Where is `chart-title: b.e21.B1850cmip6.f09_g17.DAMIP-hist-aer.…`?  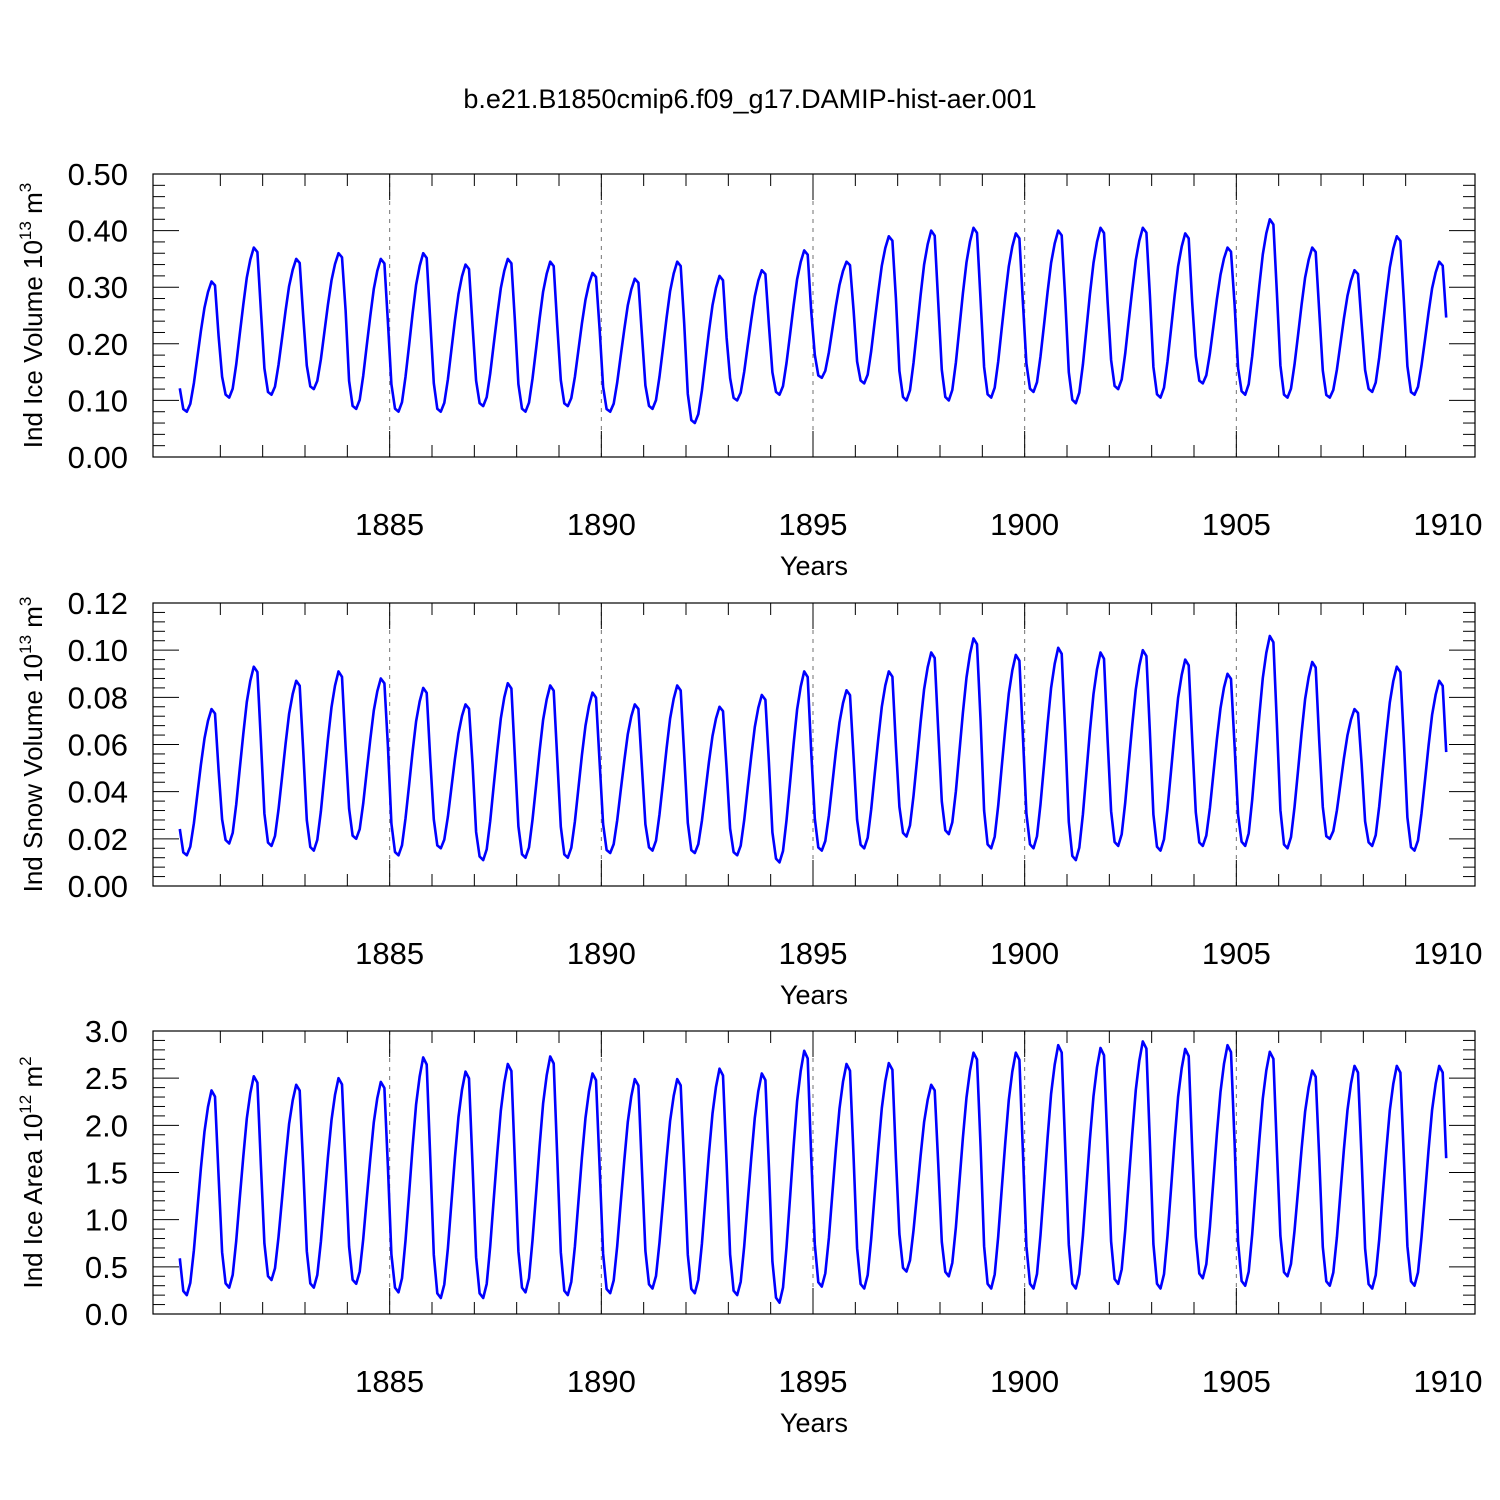 chart-title: b.e21.B1850cmip6.f09_g17.DAMIP-hist-aer.… is located at coordinates (750, 99).